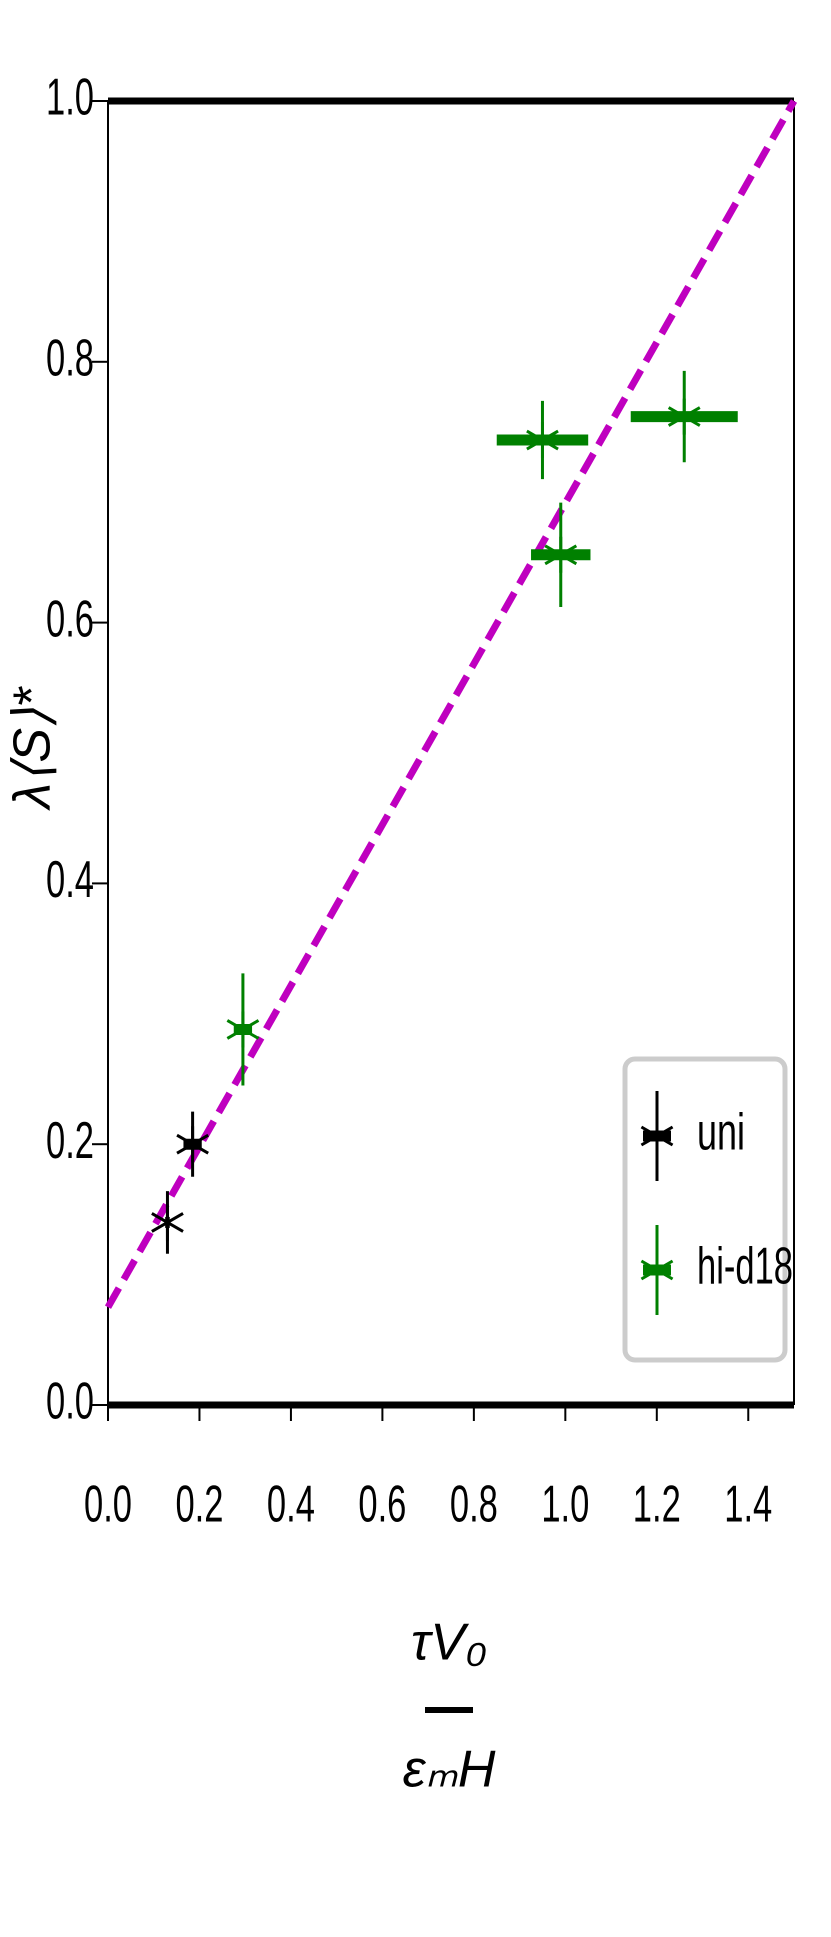  What do you see at coordinates (474, 1505) in the screenshot?
I see `x-tick-label: 0.8` at bounding box center [474, 1505].